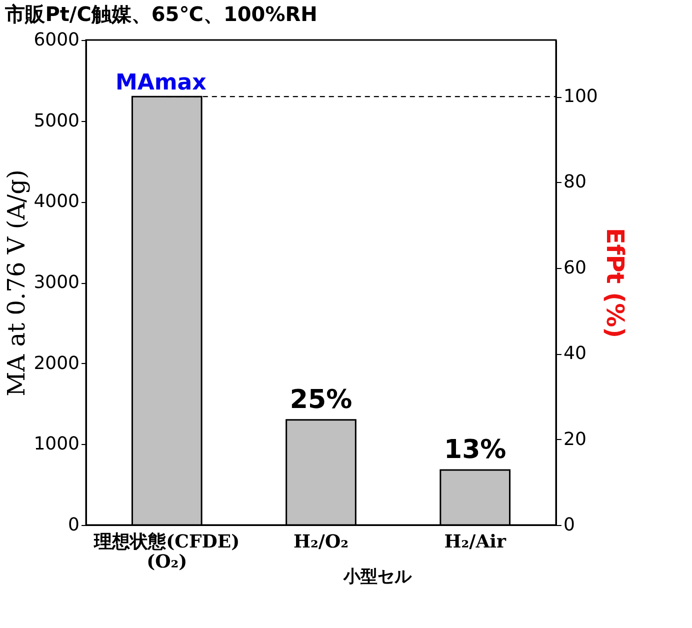 The image size is (692, 628). What do you see at coordinates (74, 525) in the screenshot?
I see `y-tick-label: 0` at bounding box center [74, 525].